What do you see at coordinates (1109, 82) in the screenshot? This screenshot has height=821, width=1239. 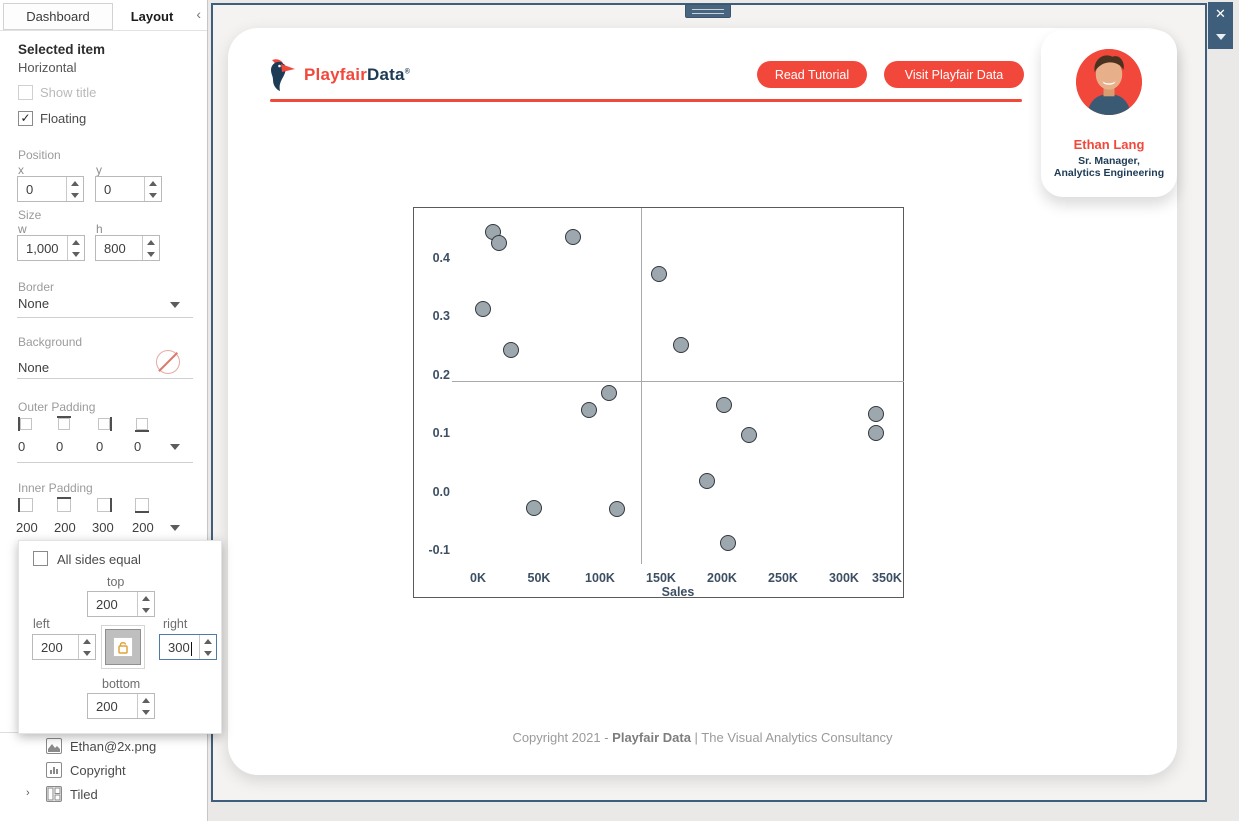 I see `avatar` at bounding box center [1109, 82].